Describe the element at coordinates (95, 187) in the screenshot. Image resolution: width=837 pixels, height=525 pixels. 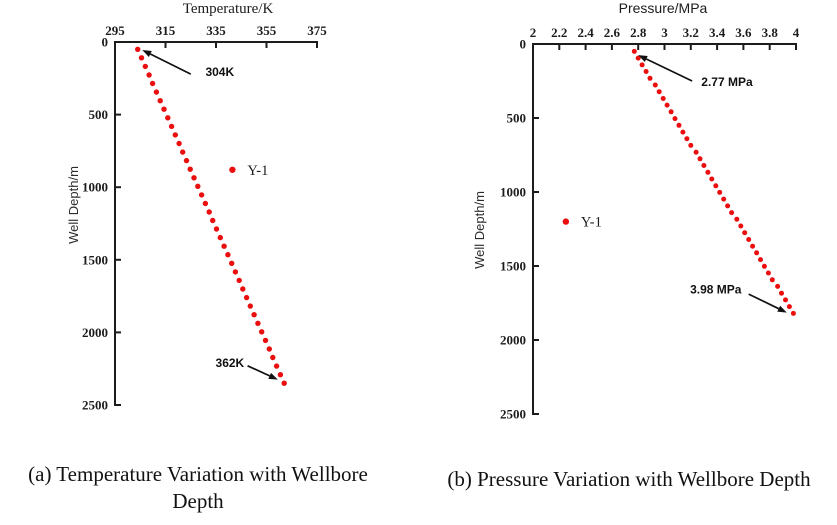
I see `y-tick-label: 1000` at that location.